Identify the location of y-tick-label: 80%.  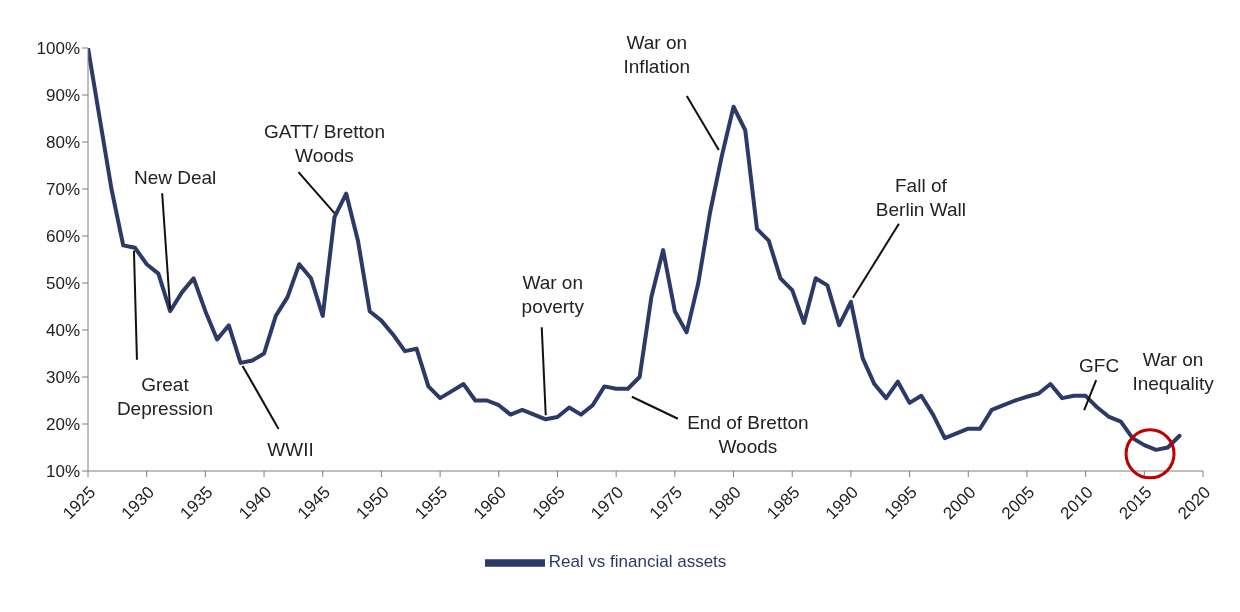
(62, 143).